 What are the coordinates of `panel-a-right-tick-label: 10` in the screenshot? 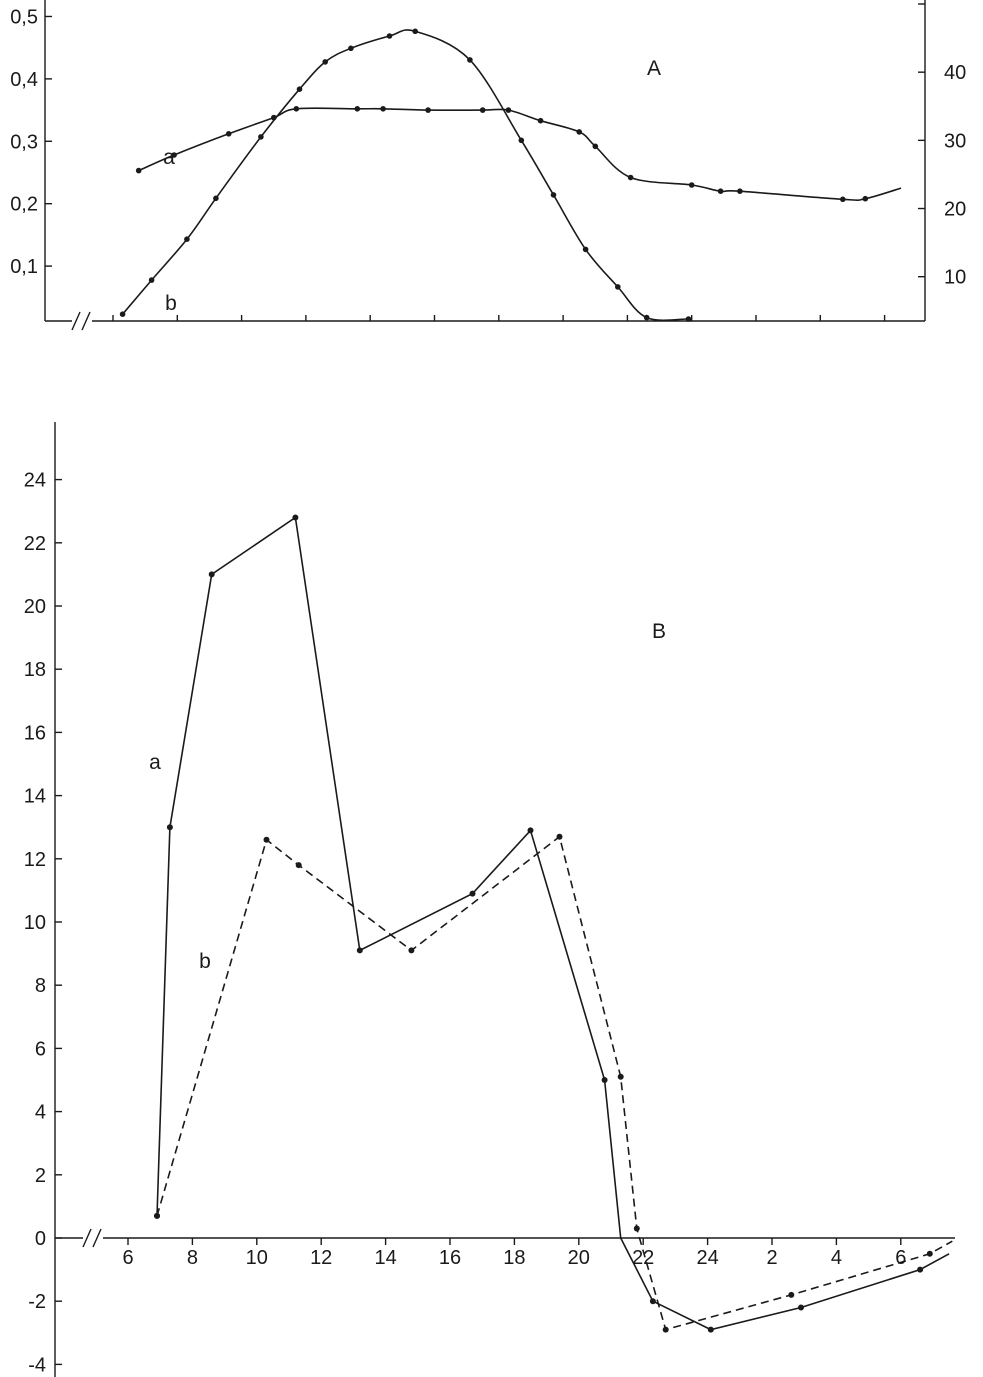 It's located at (955, 278).